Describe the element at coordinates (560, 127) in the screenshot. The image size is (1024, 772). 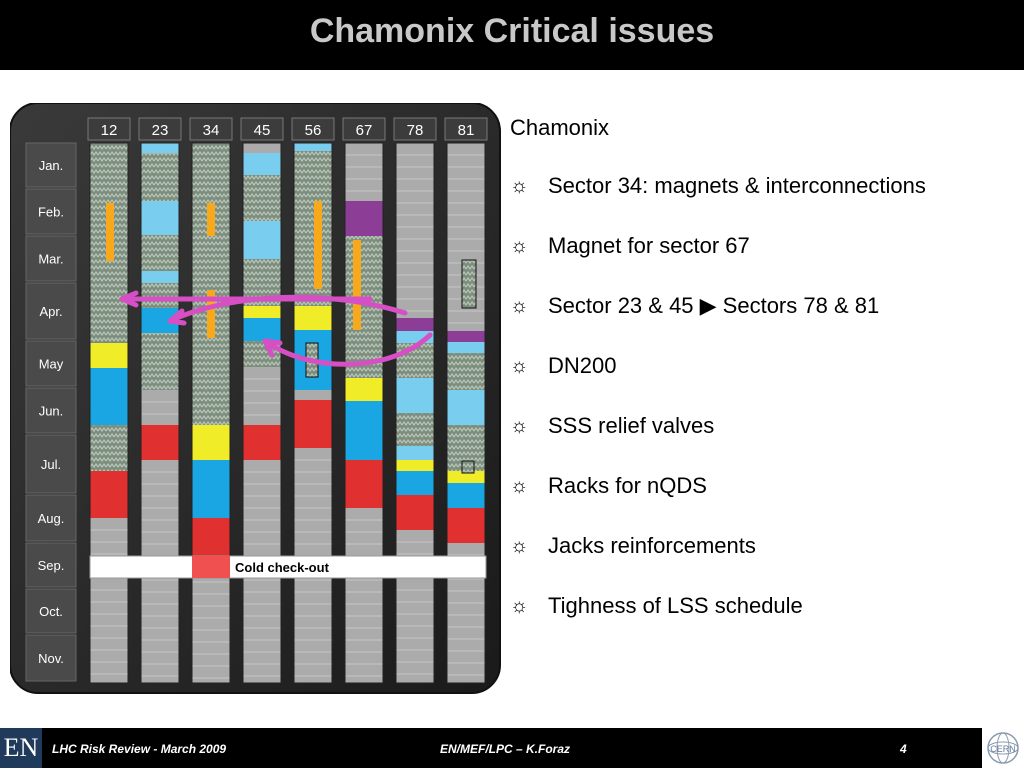
I see `panel-heading: Chamonix` at that location.